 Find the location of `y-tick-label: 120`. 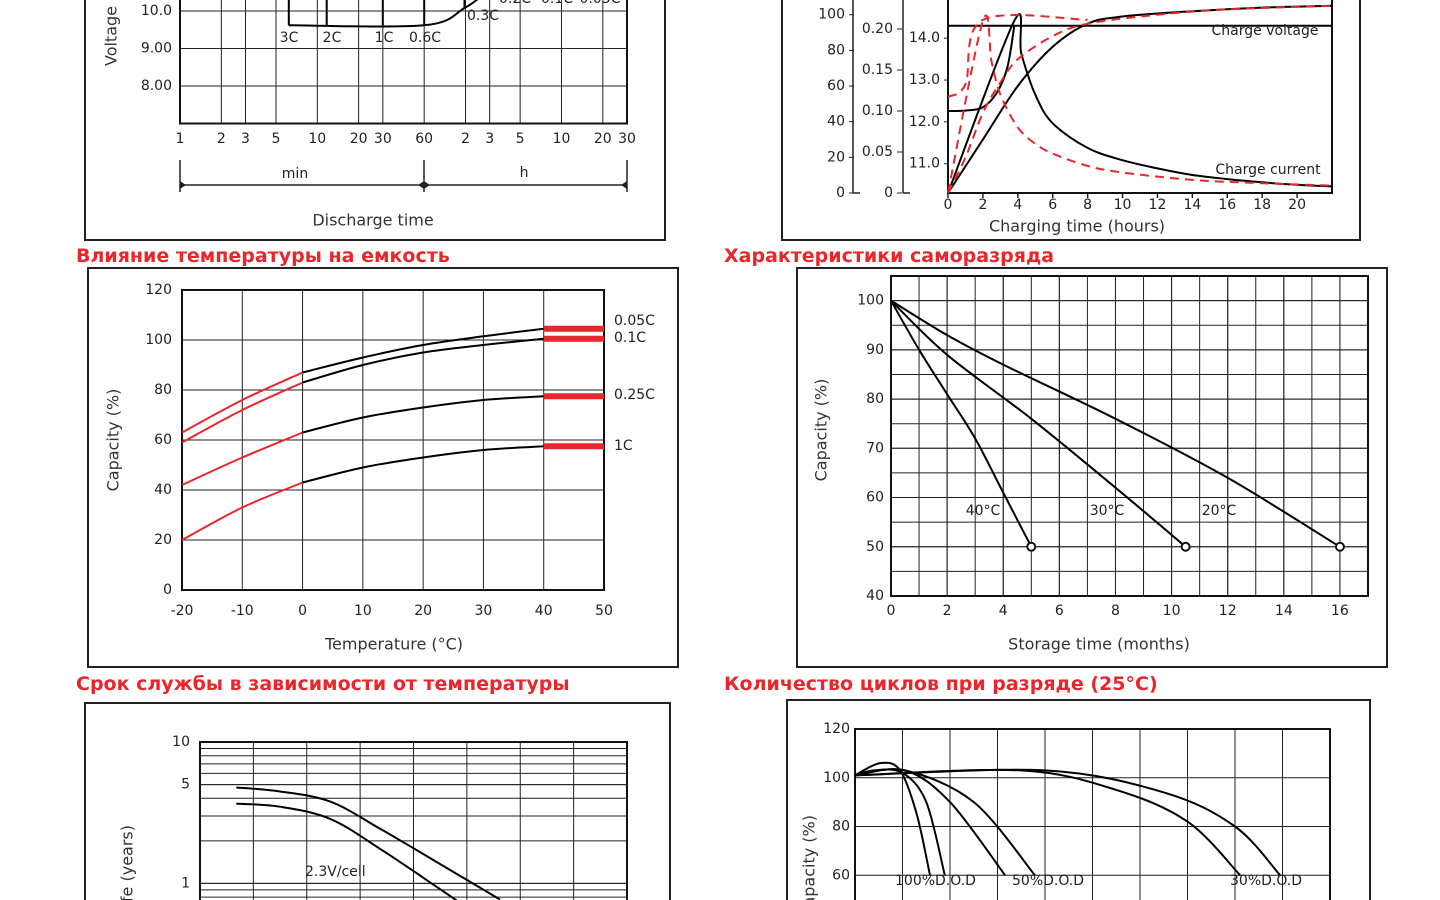

y-tick-label: 120 is located at coordinates (158, 290).